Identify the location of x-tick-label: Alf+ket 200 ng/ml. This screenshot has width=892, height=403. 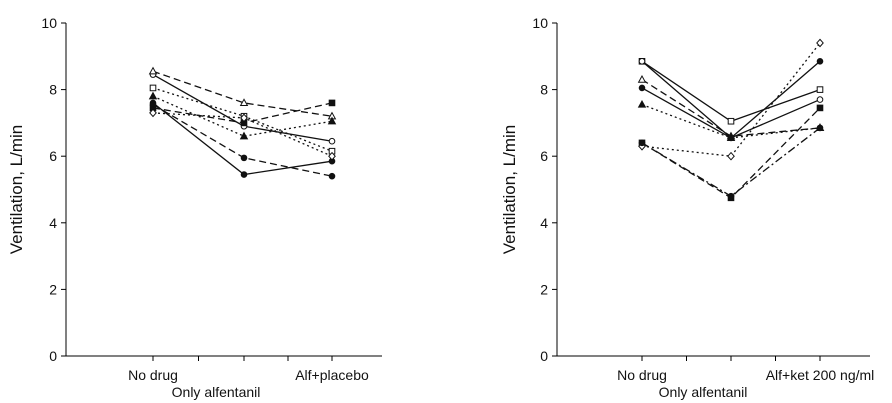
(820, 375).